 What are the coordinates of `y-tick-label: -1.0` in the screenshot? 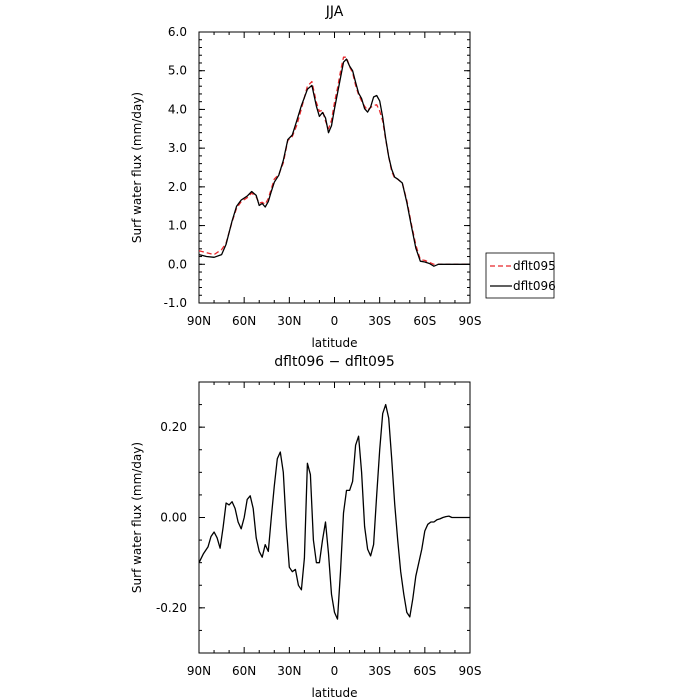 It's located at (175, 303).